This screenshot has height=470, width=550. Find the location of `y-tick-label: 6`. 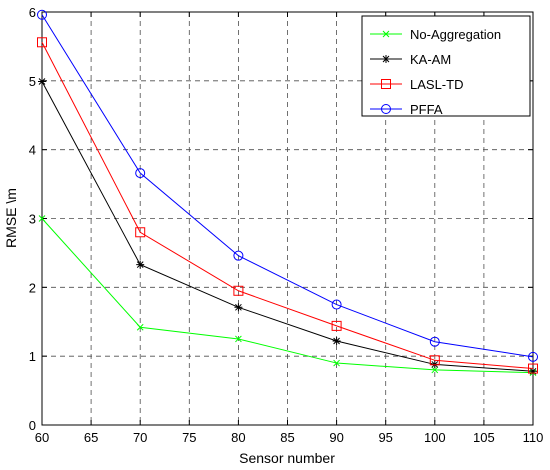

y-tick-label: 6 is located at coordinates (32, 12).